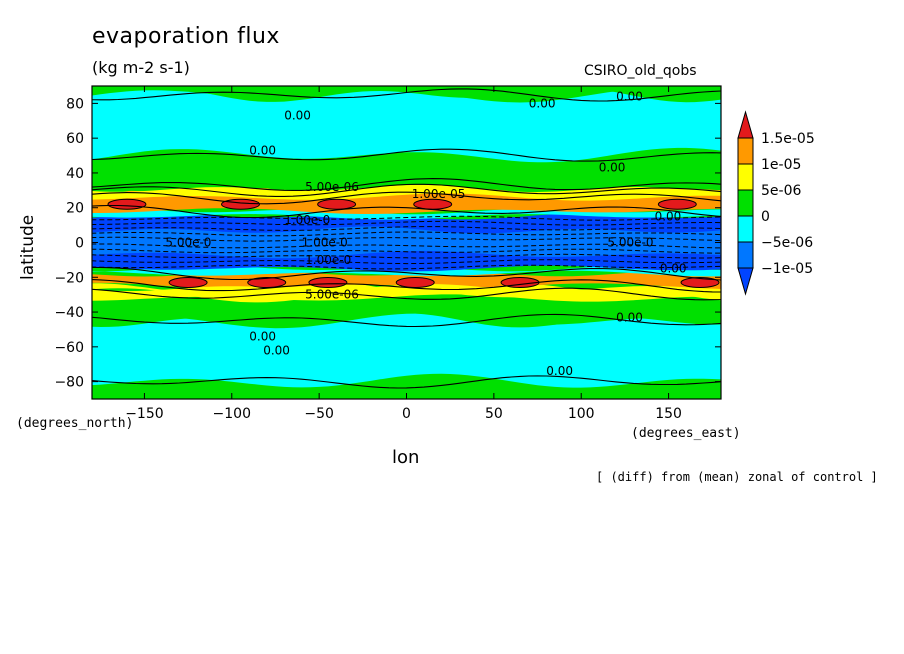 This screenshot has height=654, width=904. I want to click on colorbar-cap-top, so click(745, 124).